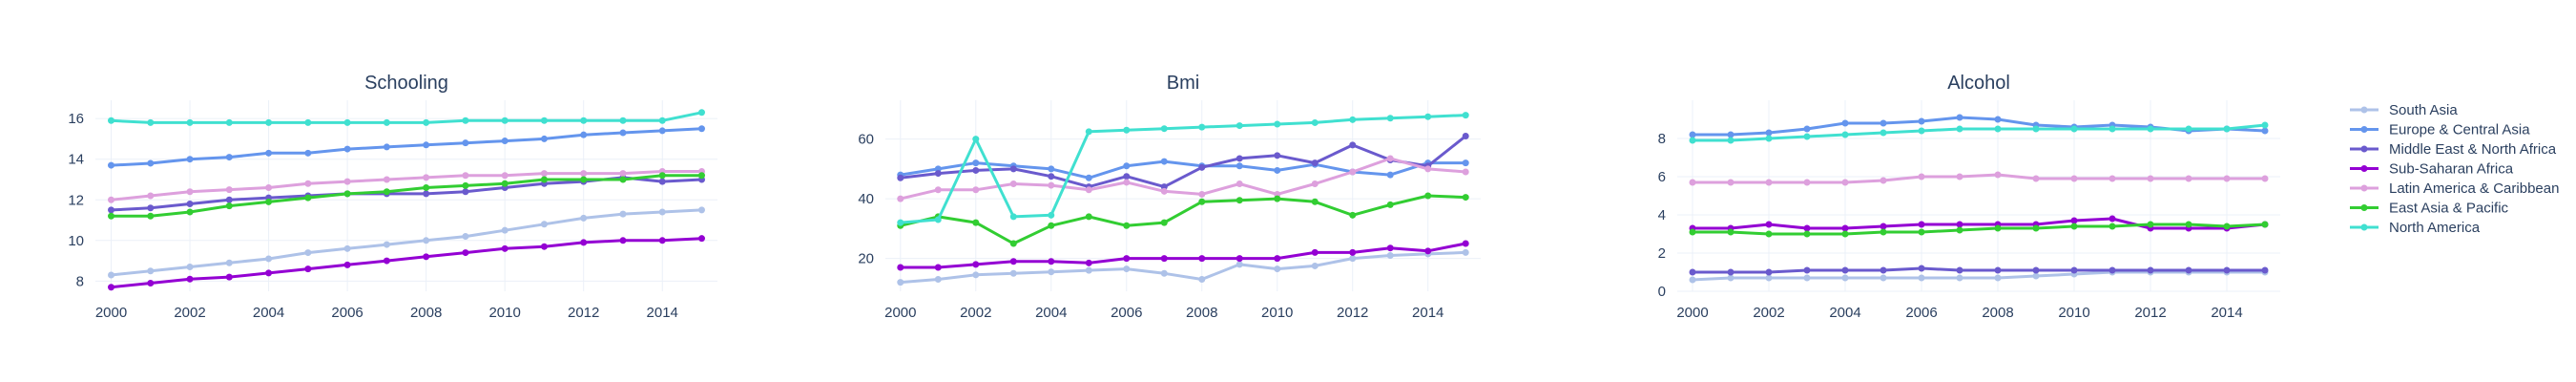 The height and width of the screenshot is (382, 2576). Describe the element at coordinates (2440, 130) in the screenshot. I see `legend-item-europe-central-asia: Europe & Central Asia` at that location.